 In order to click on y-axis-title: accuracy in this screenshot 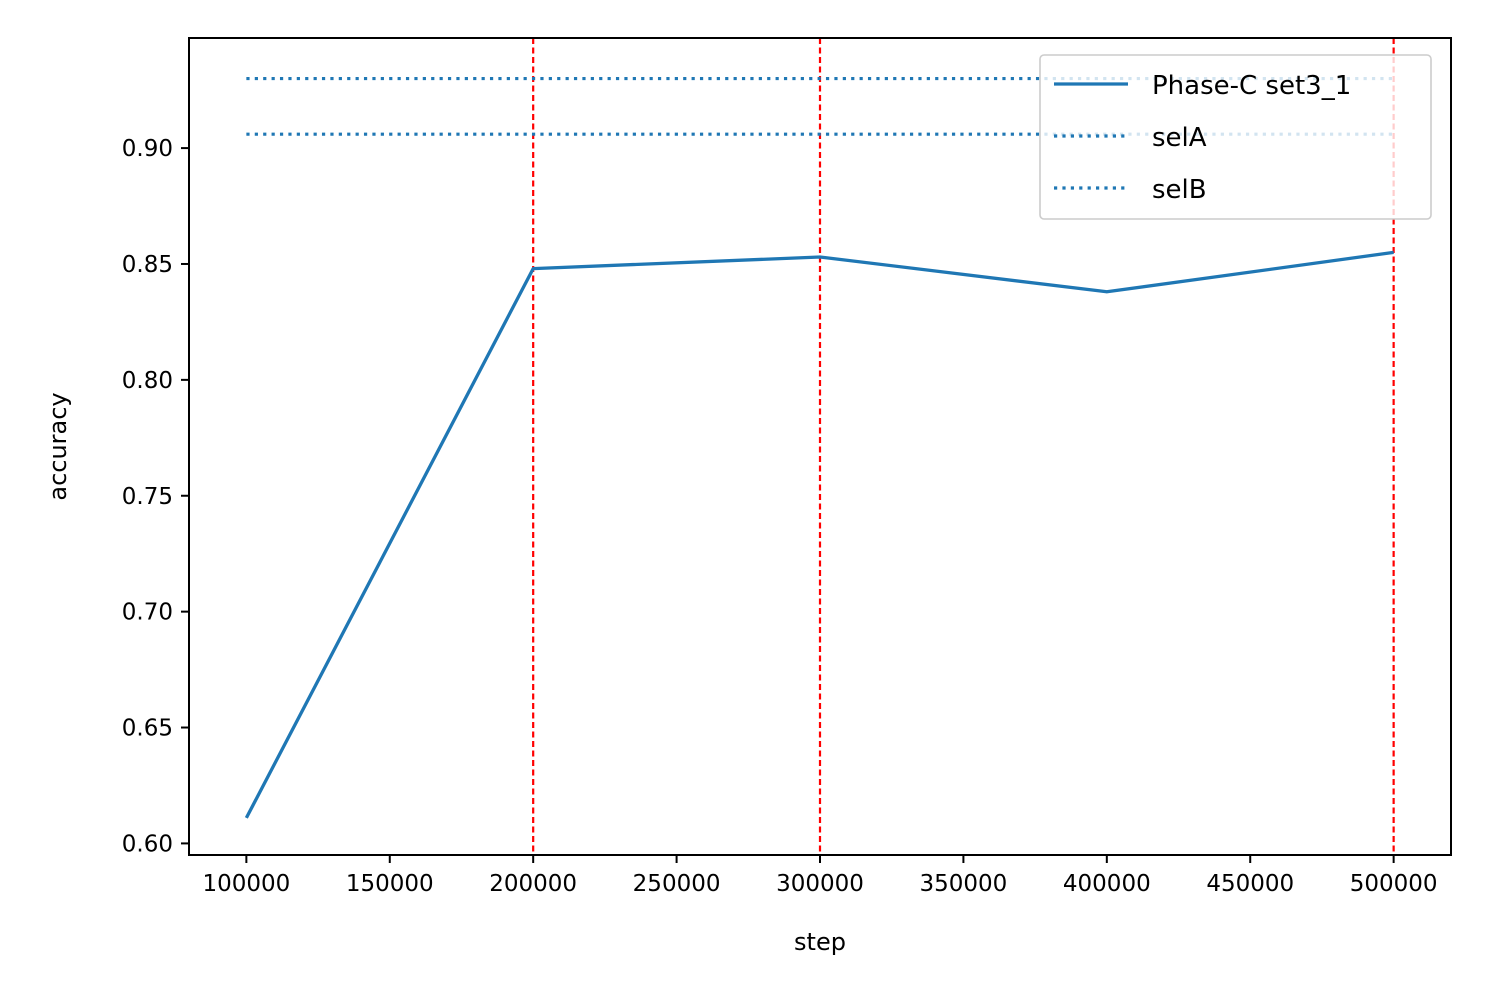, I will do `click(58, 446)`.